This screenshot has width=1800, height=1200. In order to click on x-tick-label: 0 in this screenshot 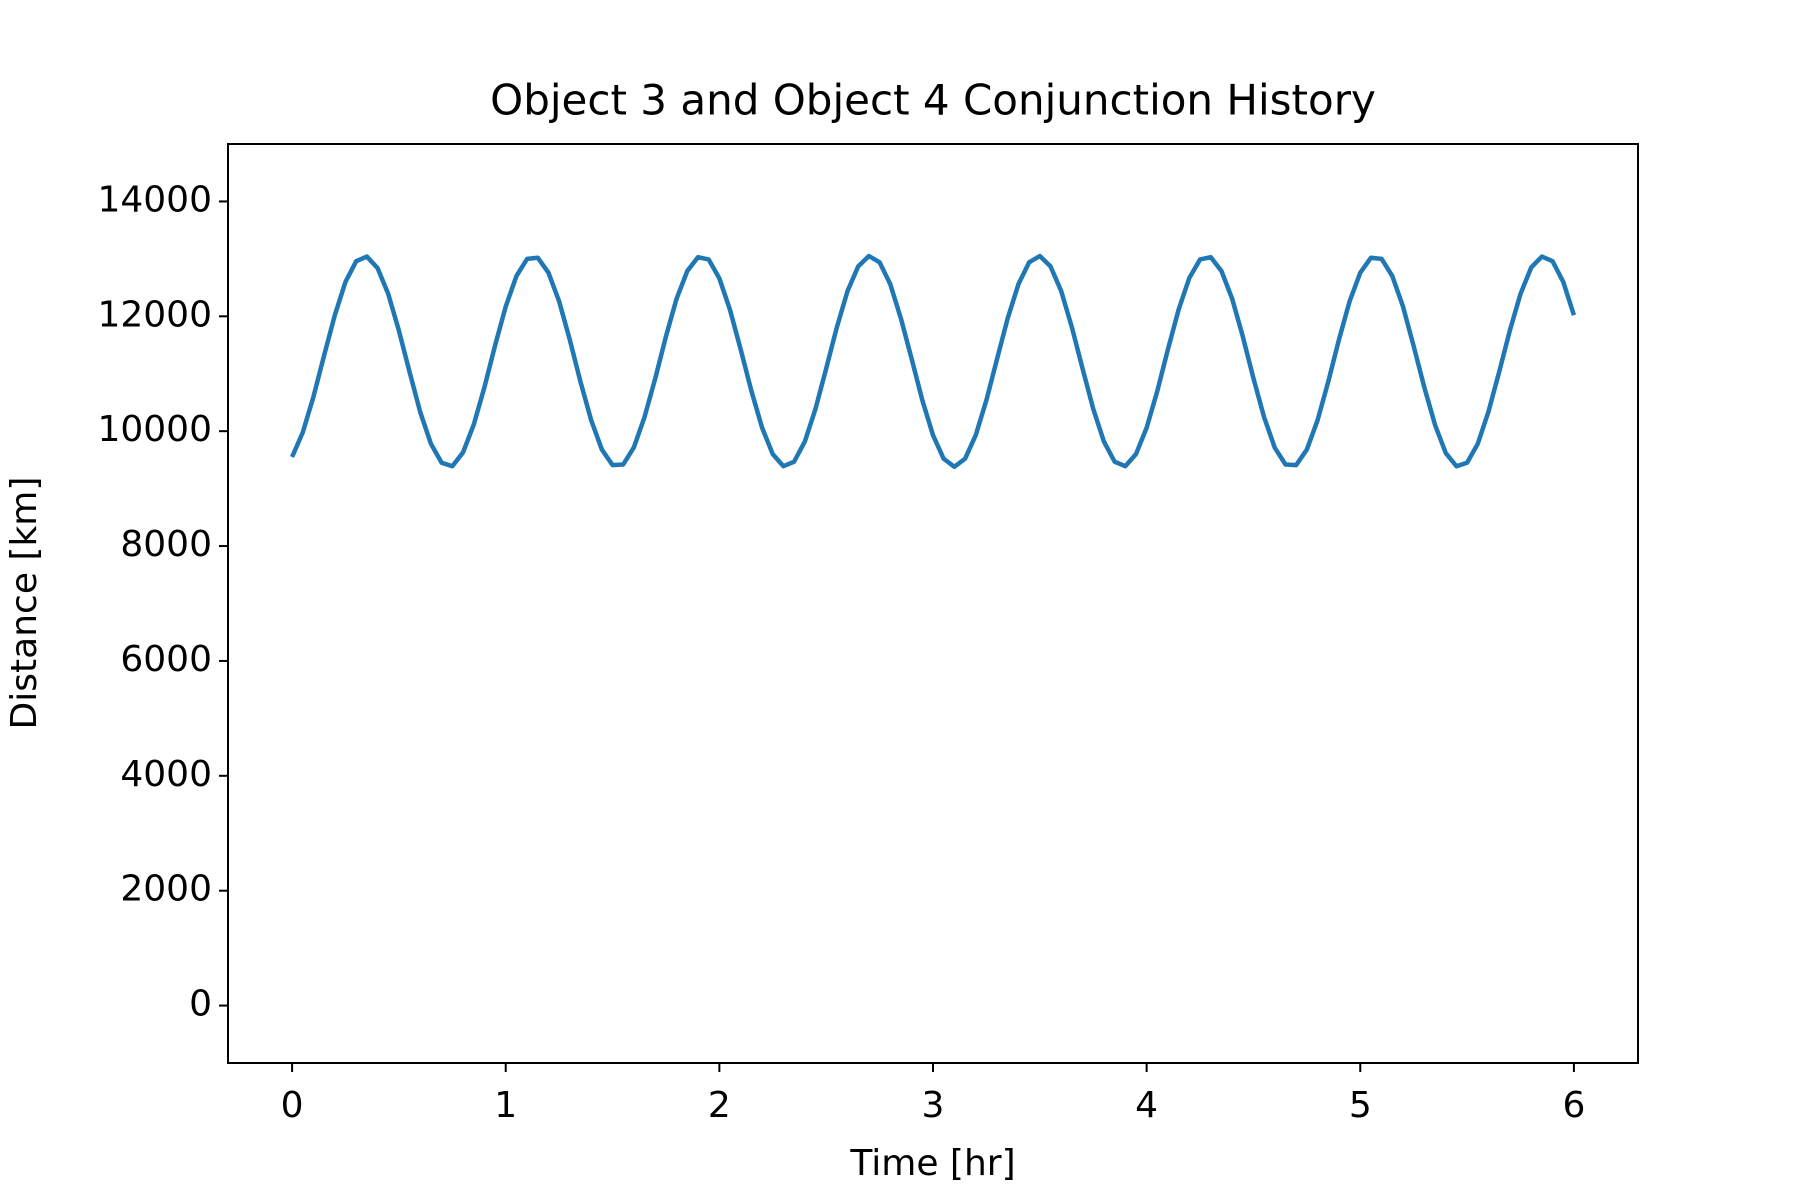, I will do `click(292, 1105)`.